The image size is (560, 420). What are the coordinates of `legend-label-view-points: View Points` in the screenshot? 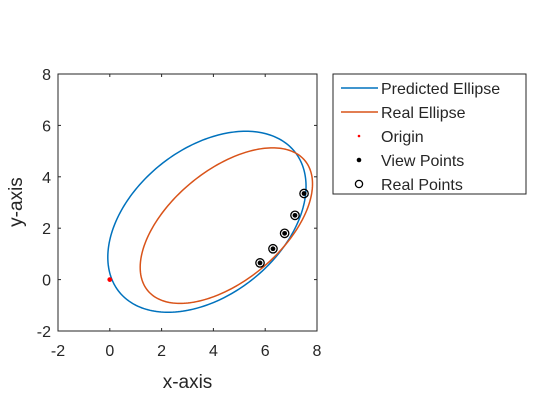 It's located at (422, 161).